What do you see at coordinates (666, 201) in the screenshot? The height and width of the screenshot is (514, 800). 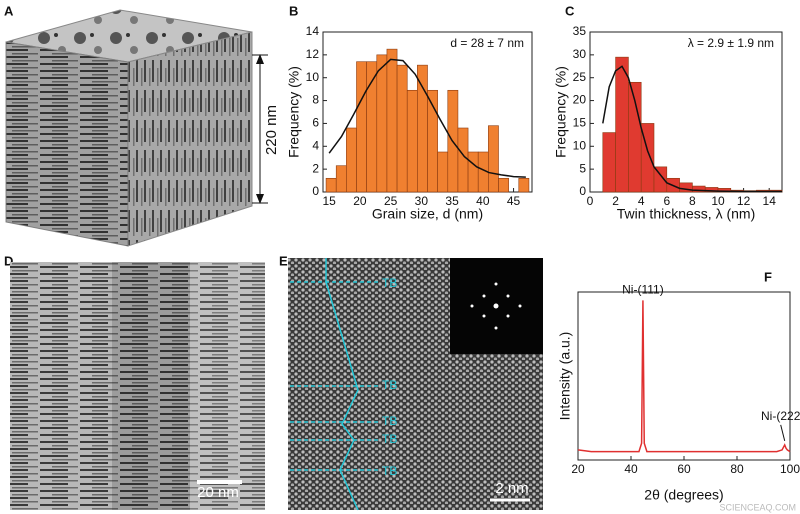 I see `x-tick-label: 6` at bounding box center [666, 201].